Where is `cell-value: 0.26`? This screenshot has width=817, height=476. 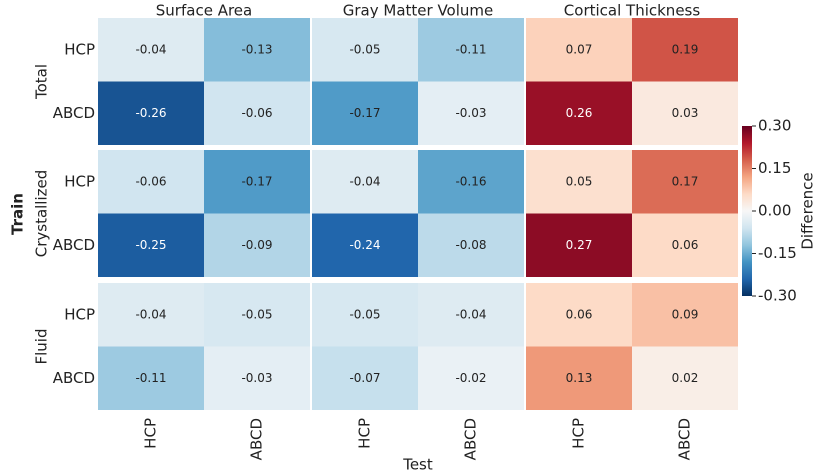 cell-value: 0.26 is located at coordinates (579, 113).